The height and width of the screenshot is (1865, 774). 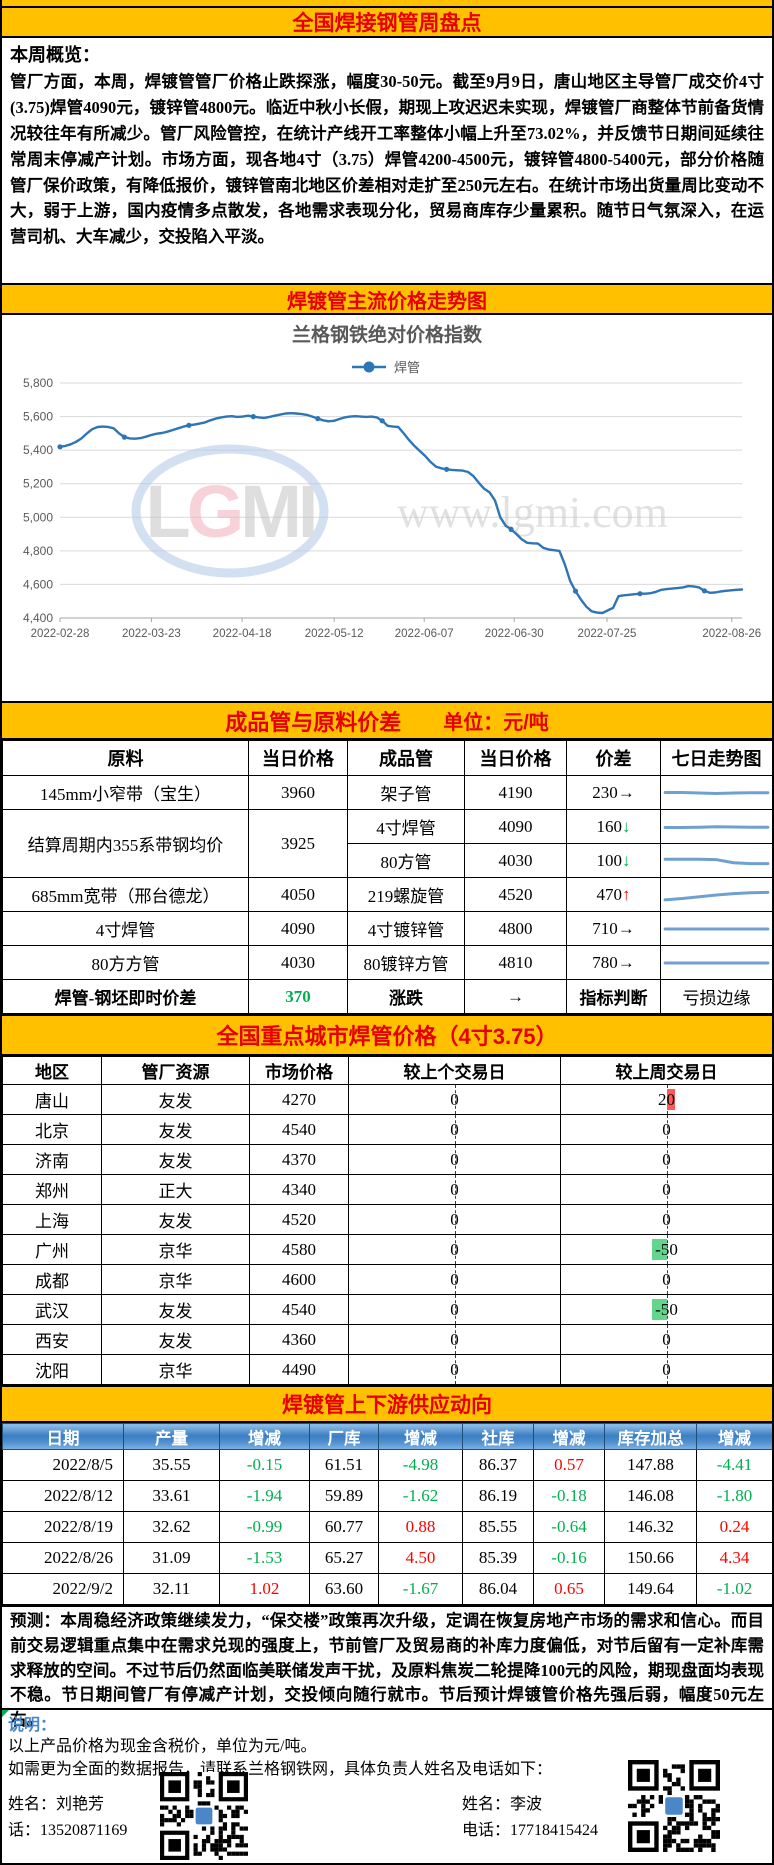 I want to click on svg-text: 2022-04-18, so click(x=242, y=634).